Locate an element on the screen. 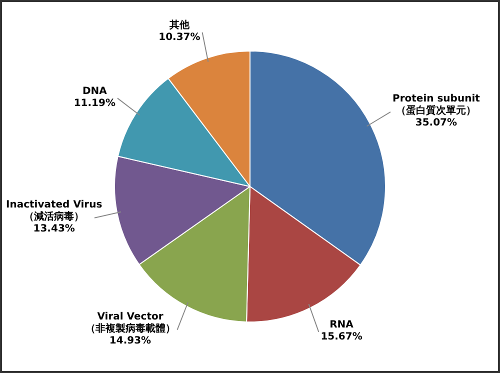 The height and width of the screenshot is (373, 500). data-label: 35.07% is located at coordinates (436, 123).